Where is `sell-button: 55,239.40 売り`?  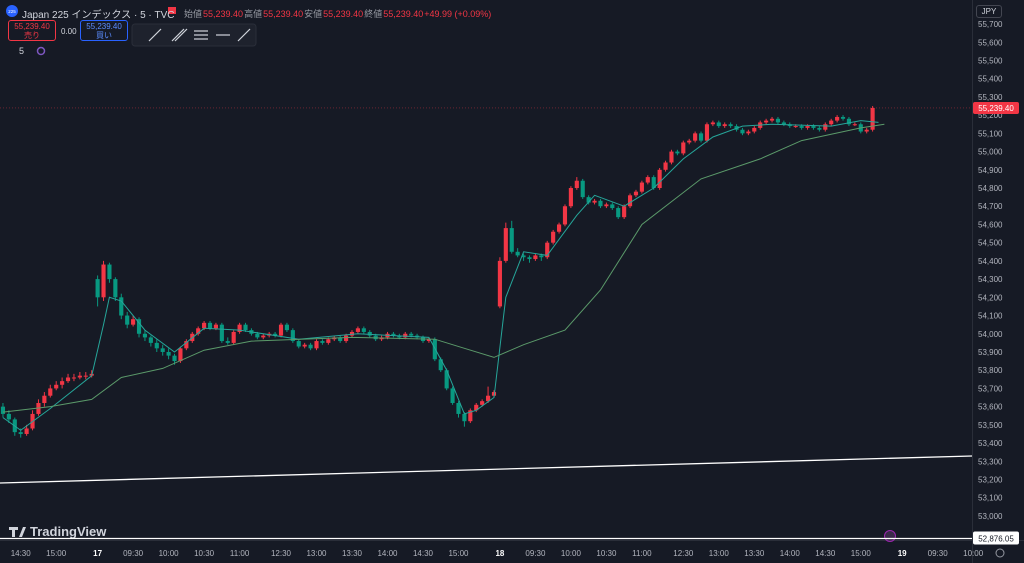
sell-button: 55,239.40 売り is located at coordinates (32, 30).